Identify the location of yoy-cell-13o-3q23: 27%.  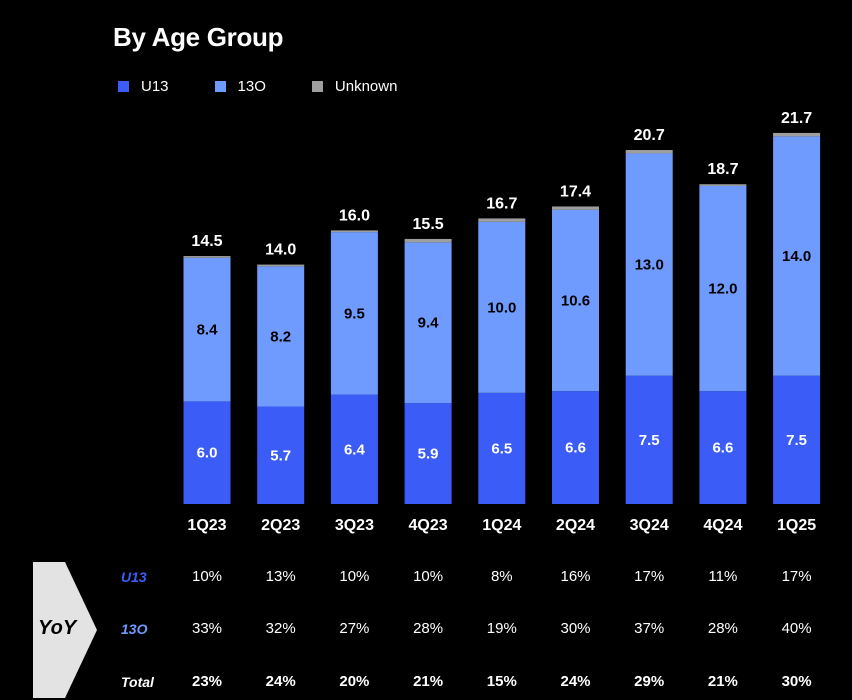
(354, 628).